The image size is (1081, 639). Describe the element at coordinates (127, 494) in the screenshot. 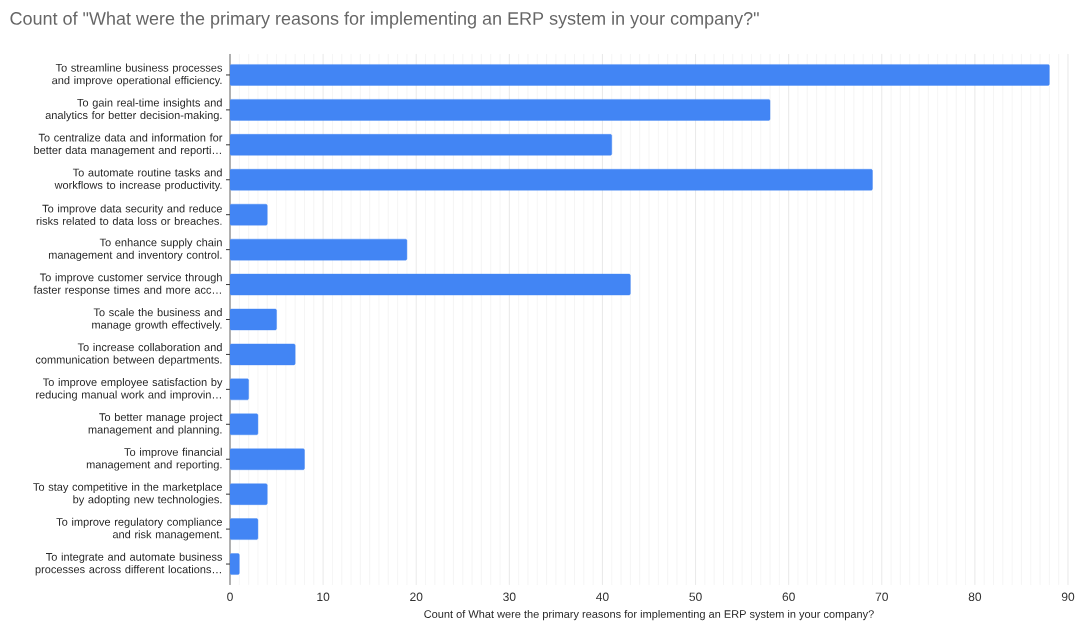

I see `y-tick-label: To stay competitive in the marketplace by adopting new technologies.` at that location.